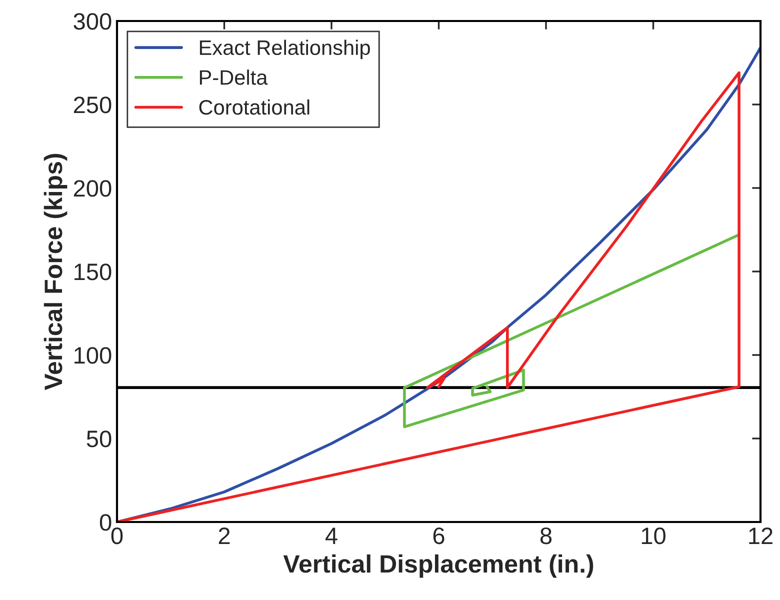 The image size is (780, 600). What do you see at coordinates (99, 439) in the screenshot?
I see `y-tick-label: 50` at bounding box center [99, 439].